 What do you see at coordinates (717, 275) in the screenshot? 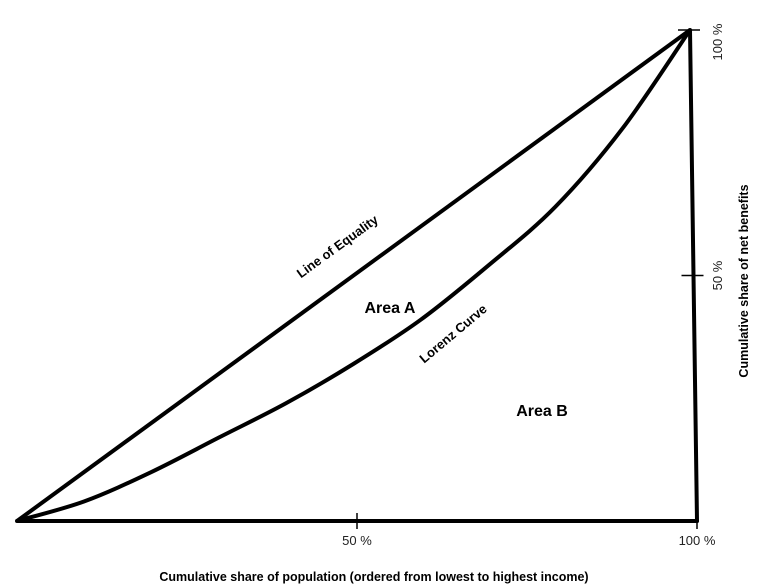
I see `y-tick-label-50: 50 %` at bounding box center [717, 275].